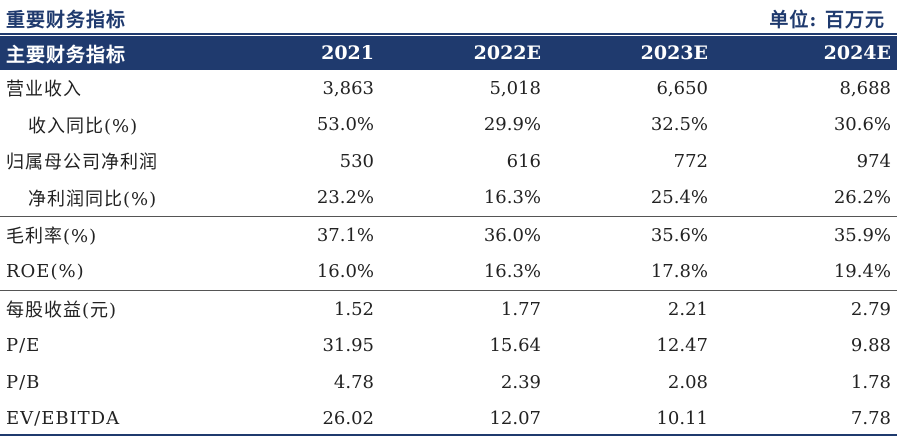 This screenshot has height=437, width=897. I want to click on table-row: 每股收益(元) 1.52 1.77 2.21 2.79, so click(448, 309).